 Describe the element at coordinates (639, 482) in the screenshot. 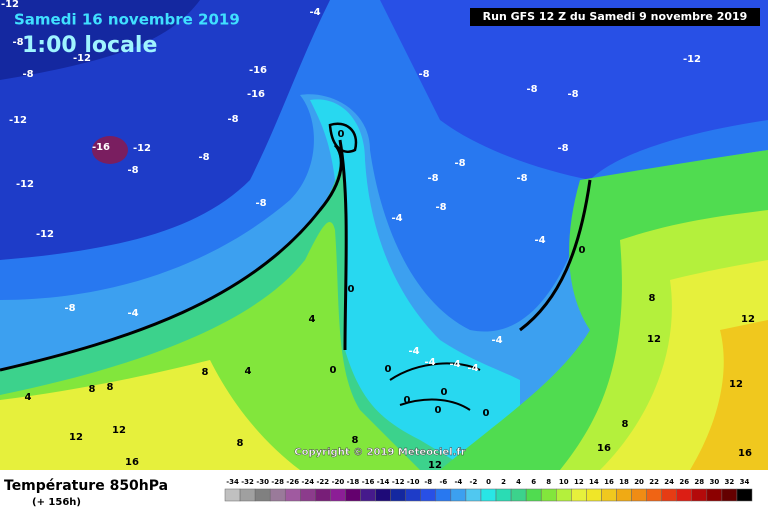

I see `legend-label: 20` at that location.